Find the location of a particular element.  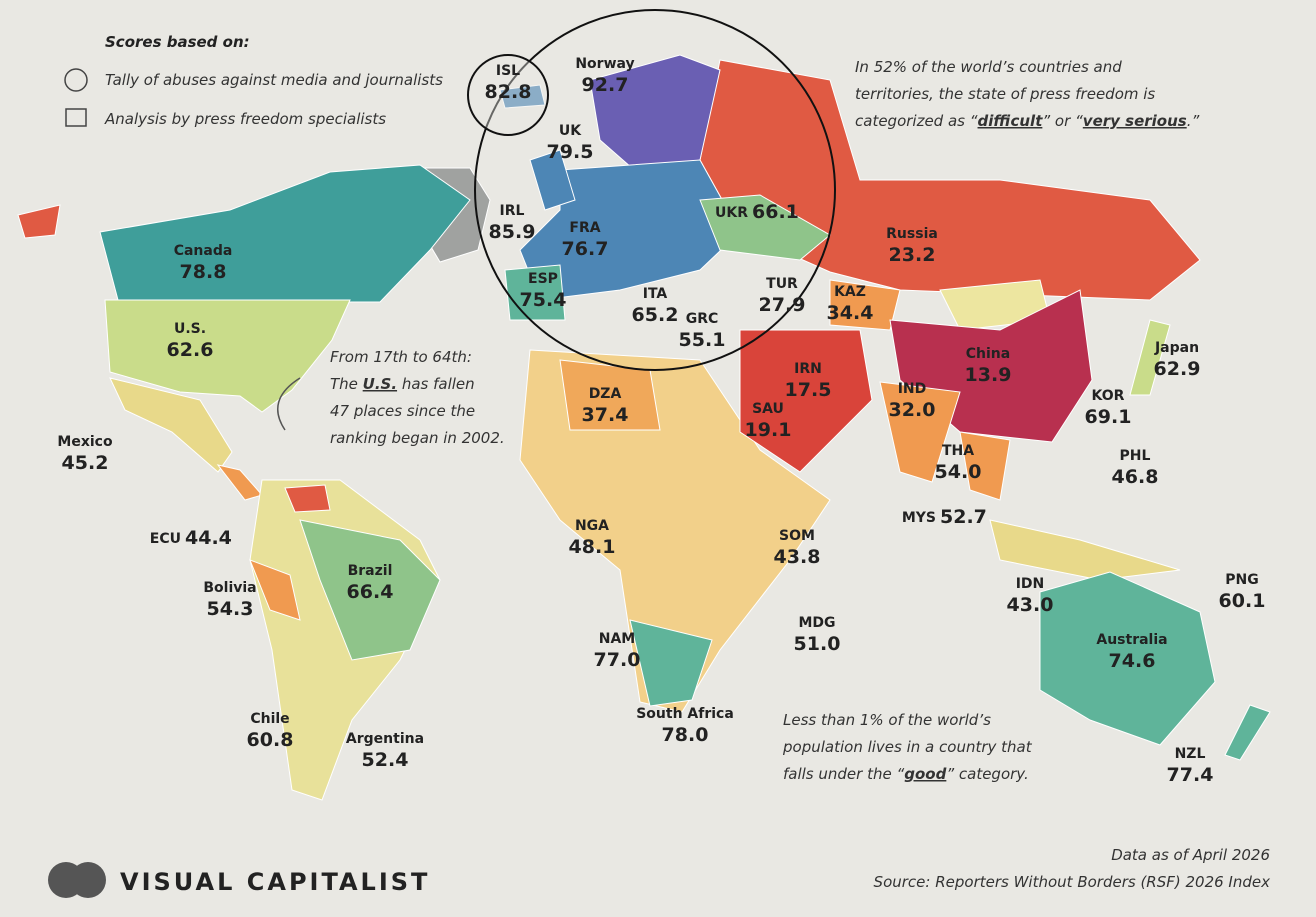

alaska is located at coordinates (39, 221).